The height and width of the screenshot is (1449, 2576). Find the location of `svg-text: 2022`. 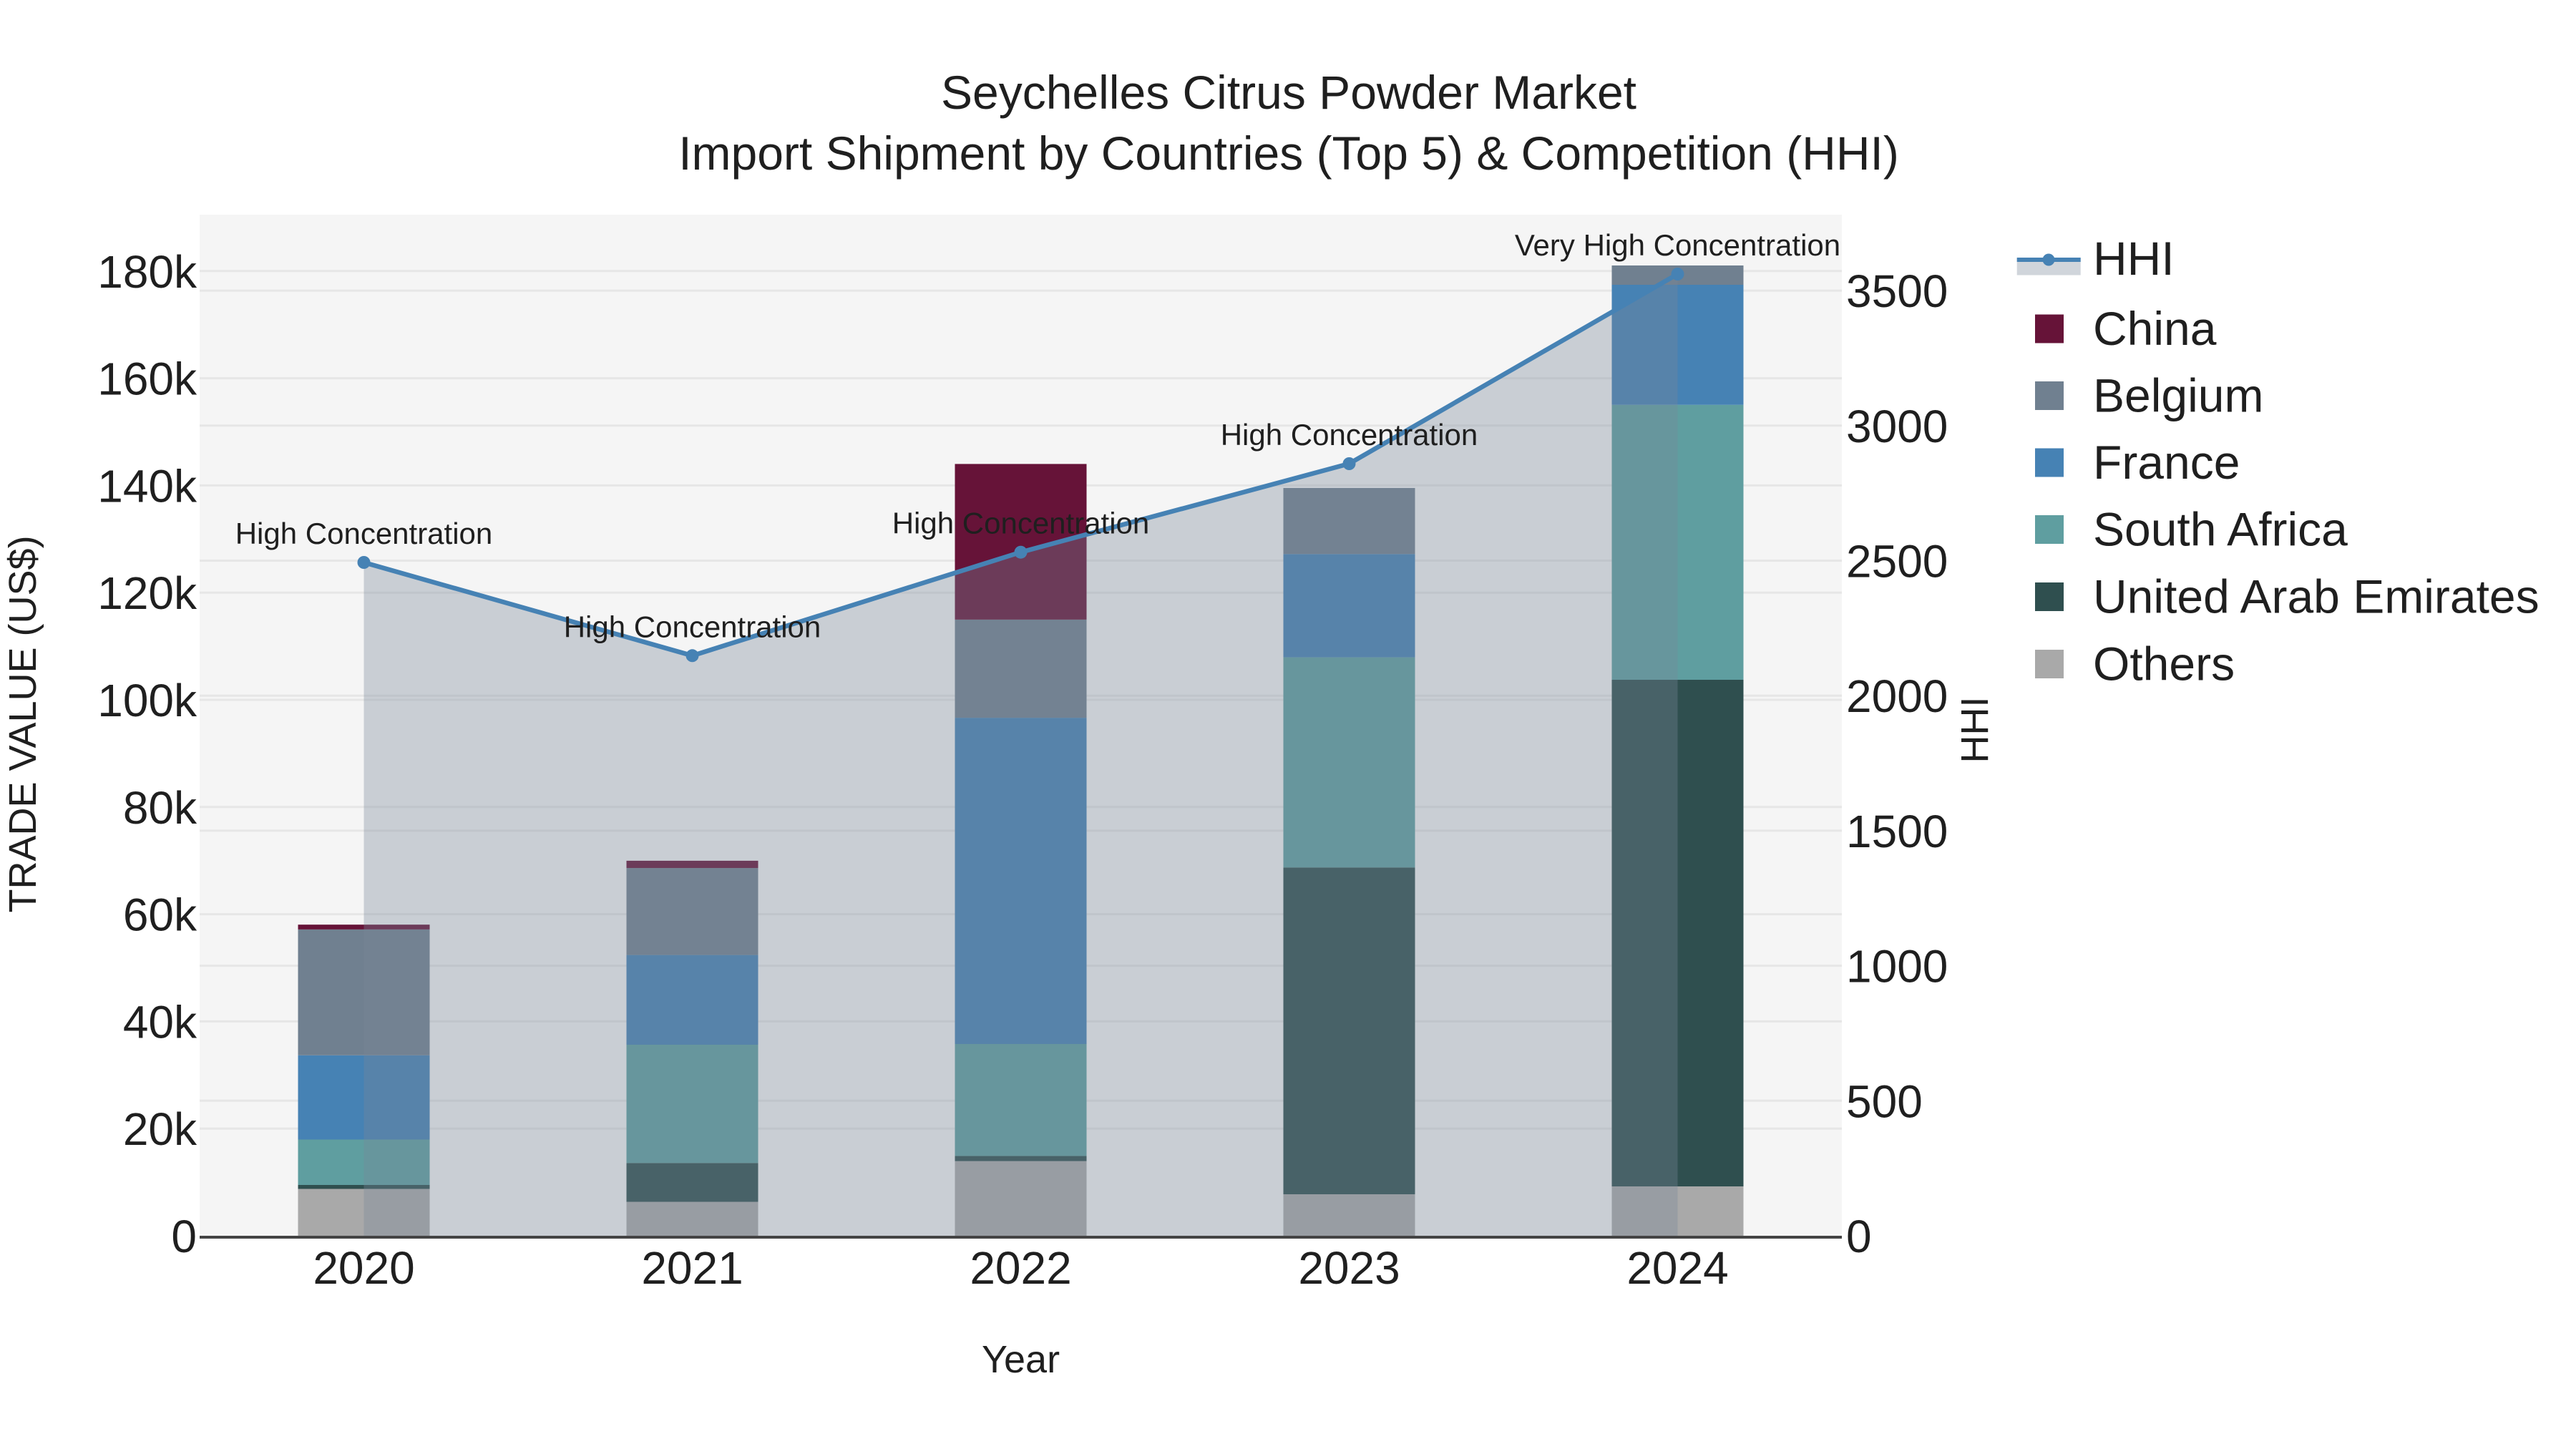

svg-text: 2022 is located at coordinates (1020, 1268).